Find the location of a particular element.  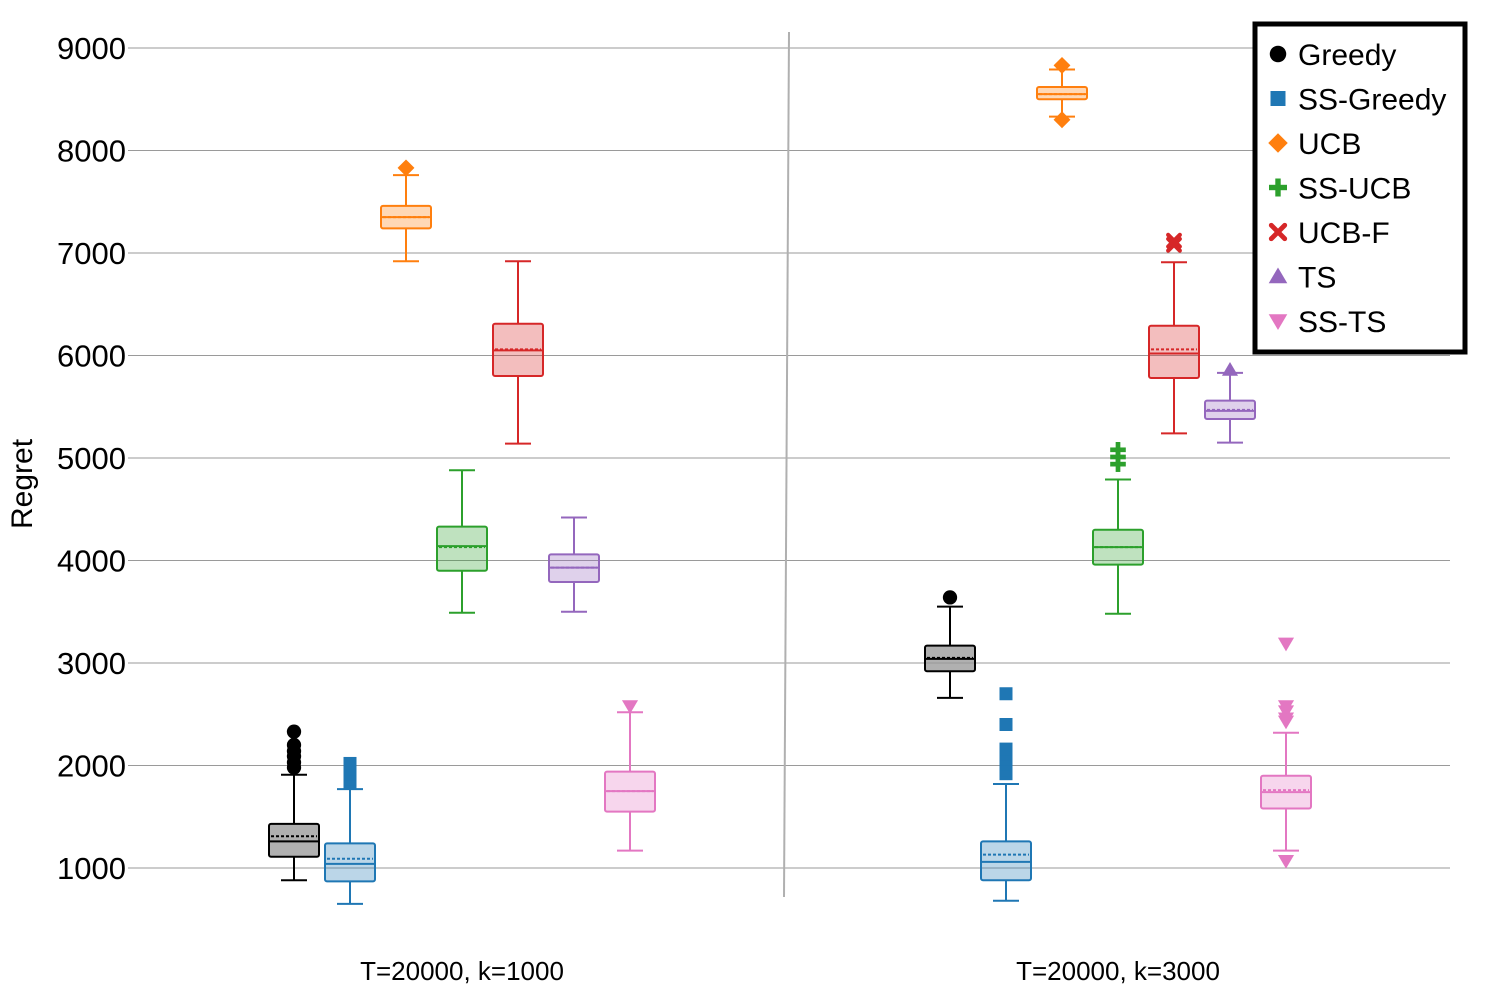

group-divider-line is located at coordinates (786, 464).